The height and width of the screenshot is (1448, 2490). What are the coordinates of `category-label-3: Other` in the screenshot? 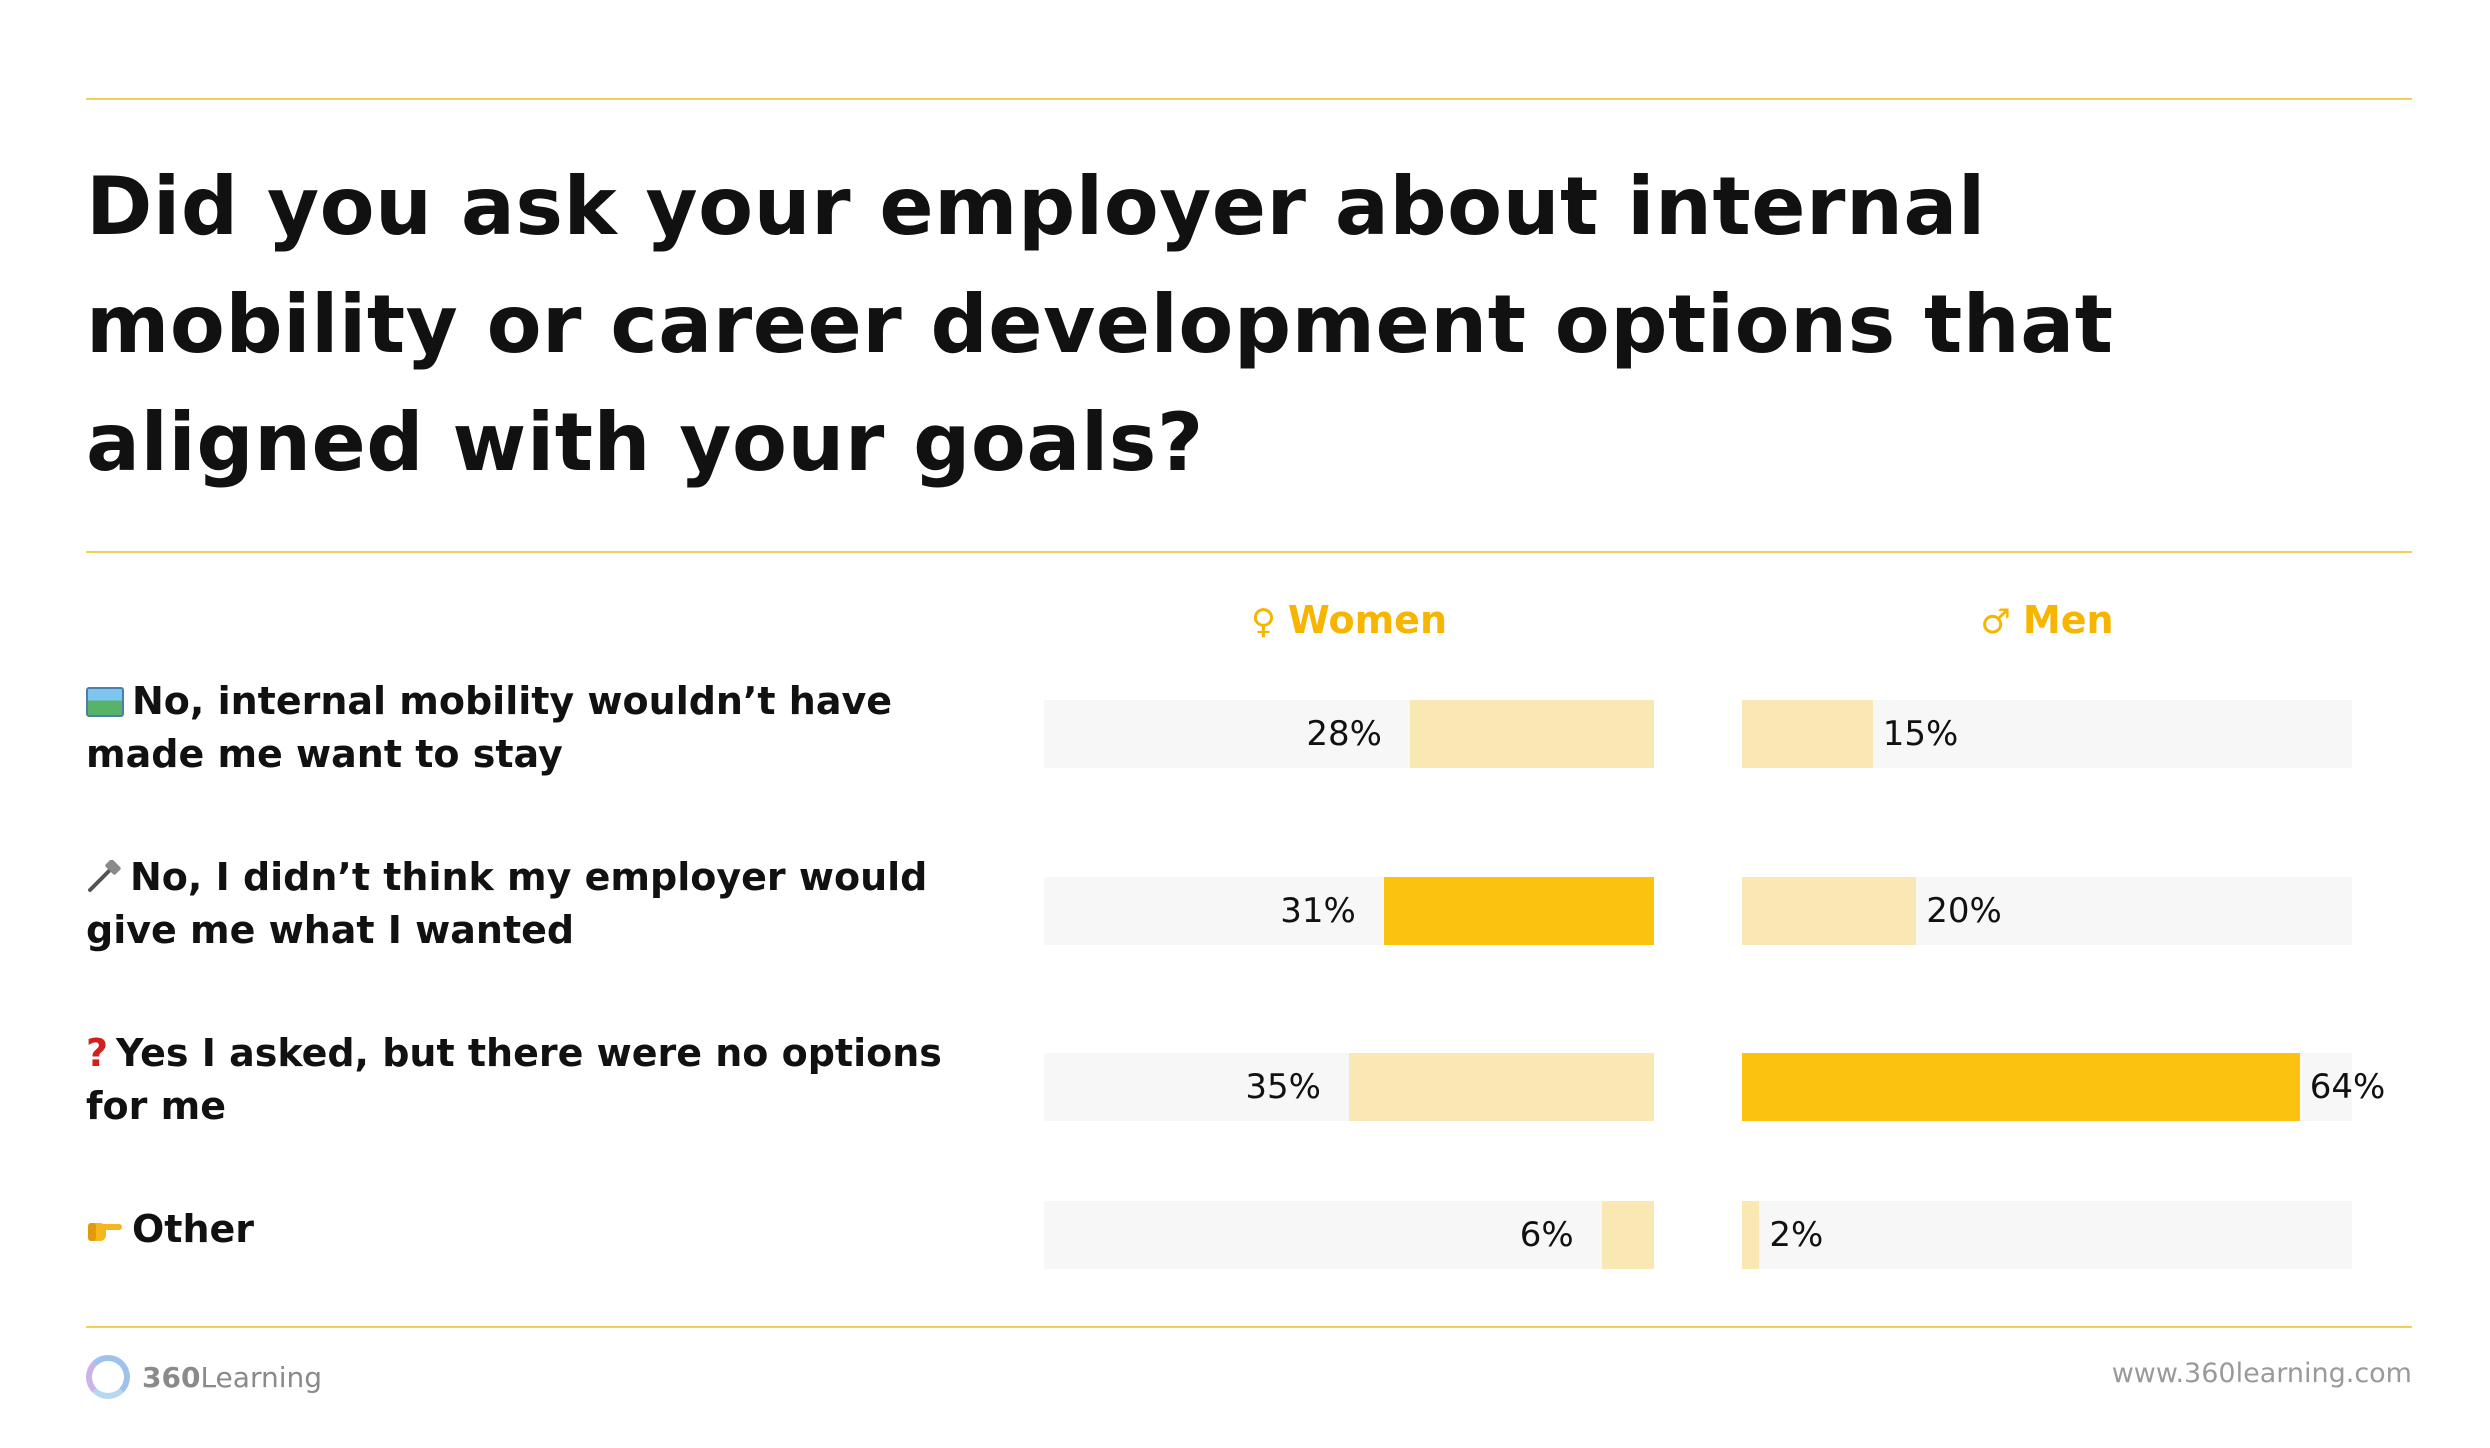 It's located at (536, 1229).